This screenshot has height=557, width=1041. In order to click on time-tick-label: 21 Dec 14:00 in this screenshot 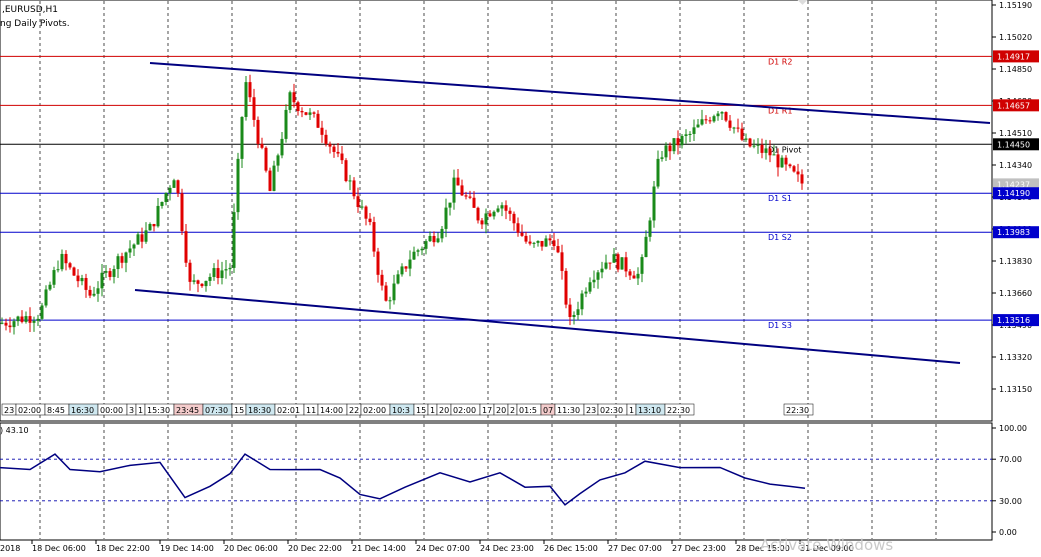, I will do `click(379, 548)`.